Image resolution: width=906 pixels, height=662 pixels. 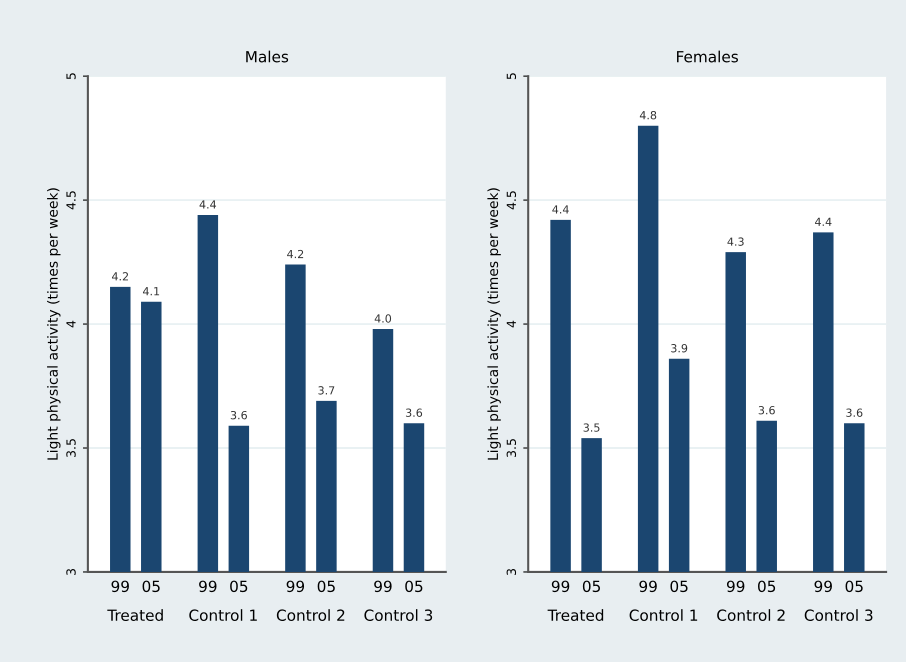 I want to click on chart-title: Females, so click(x=707, y=56).